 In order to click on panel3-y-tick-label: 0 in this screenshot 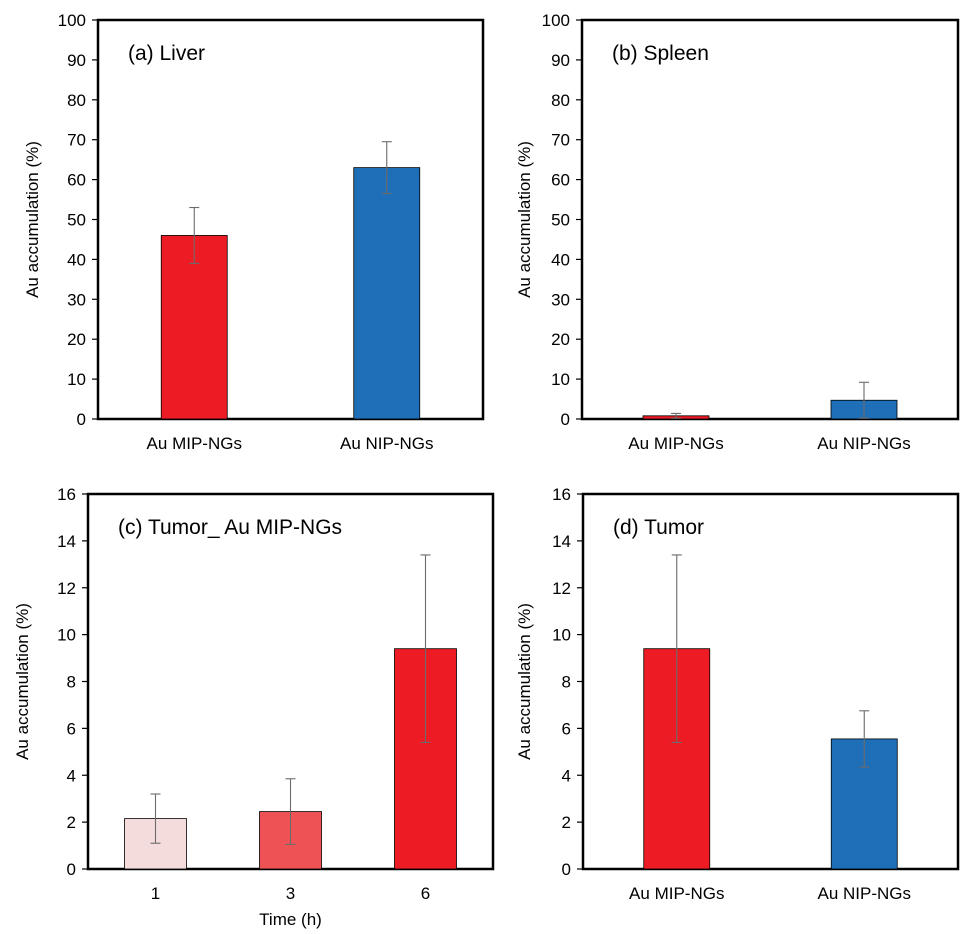, I will do `click(566, 869)`.